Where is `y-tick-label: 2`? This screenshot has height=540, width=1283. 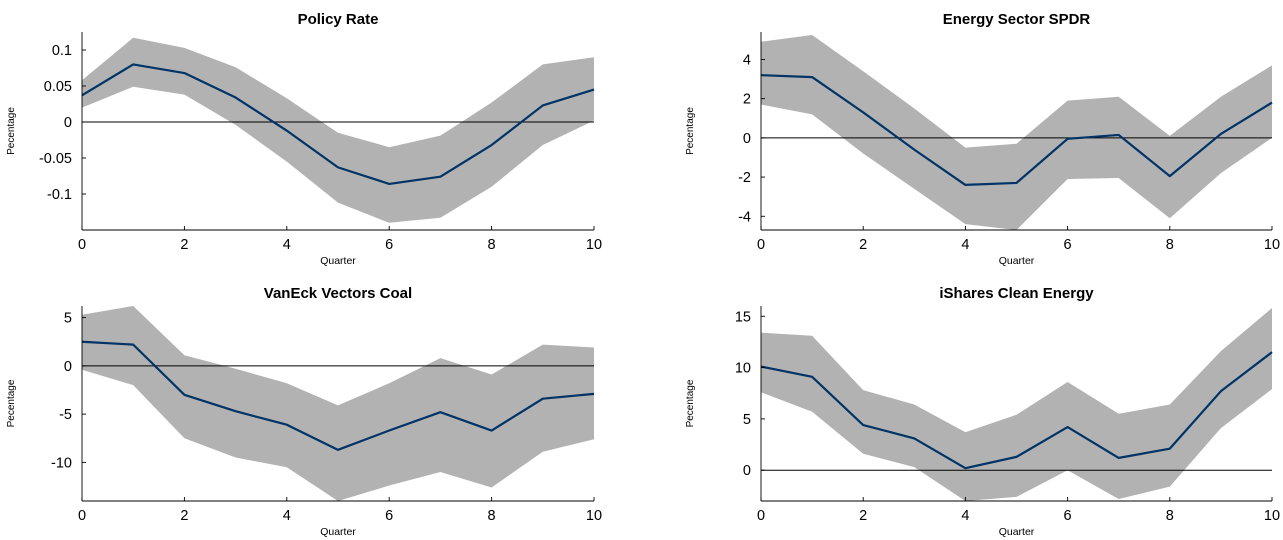
y-tick-label: 2 is located at coordinates (747, 100).